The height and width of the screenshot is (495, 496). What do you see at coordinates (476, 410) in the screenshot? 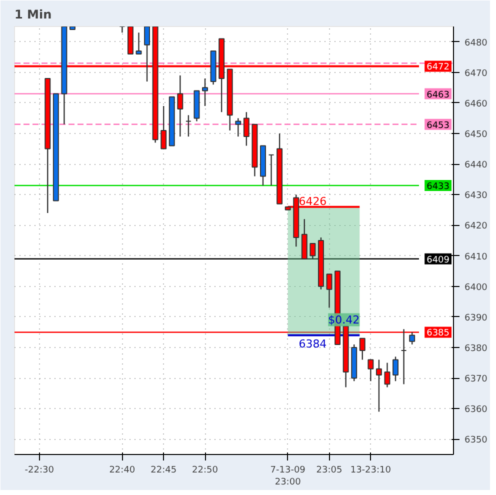
I see `y-tick-label: 6360` at bounding box center [476, 410].